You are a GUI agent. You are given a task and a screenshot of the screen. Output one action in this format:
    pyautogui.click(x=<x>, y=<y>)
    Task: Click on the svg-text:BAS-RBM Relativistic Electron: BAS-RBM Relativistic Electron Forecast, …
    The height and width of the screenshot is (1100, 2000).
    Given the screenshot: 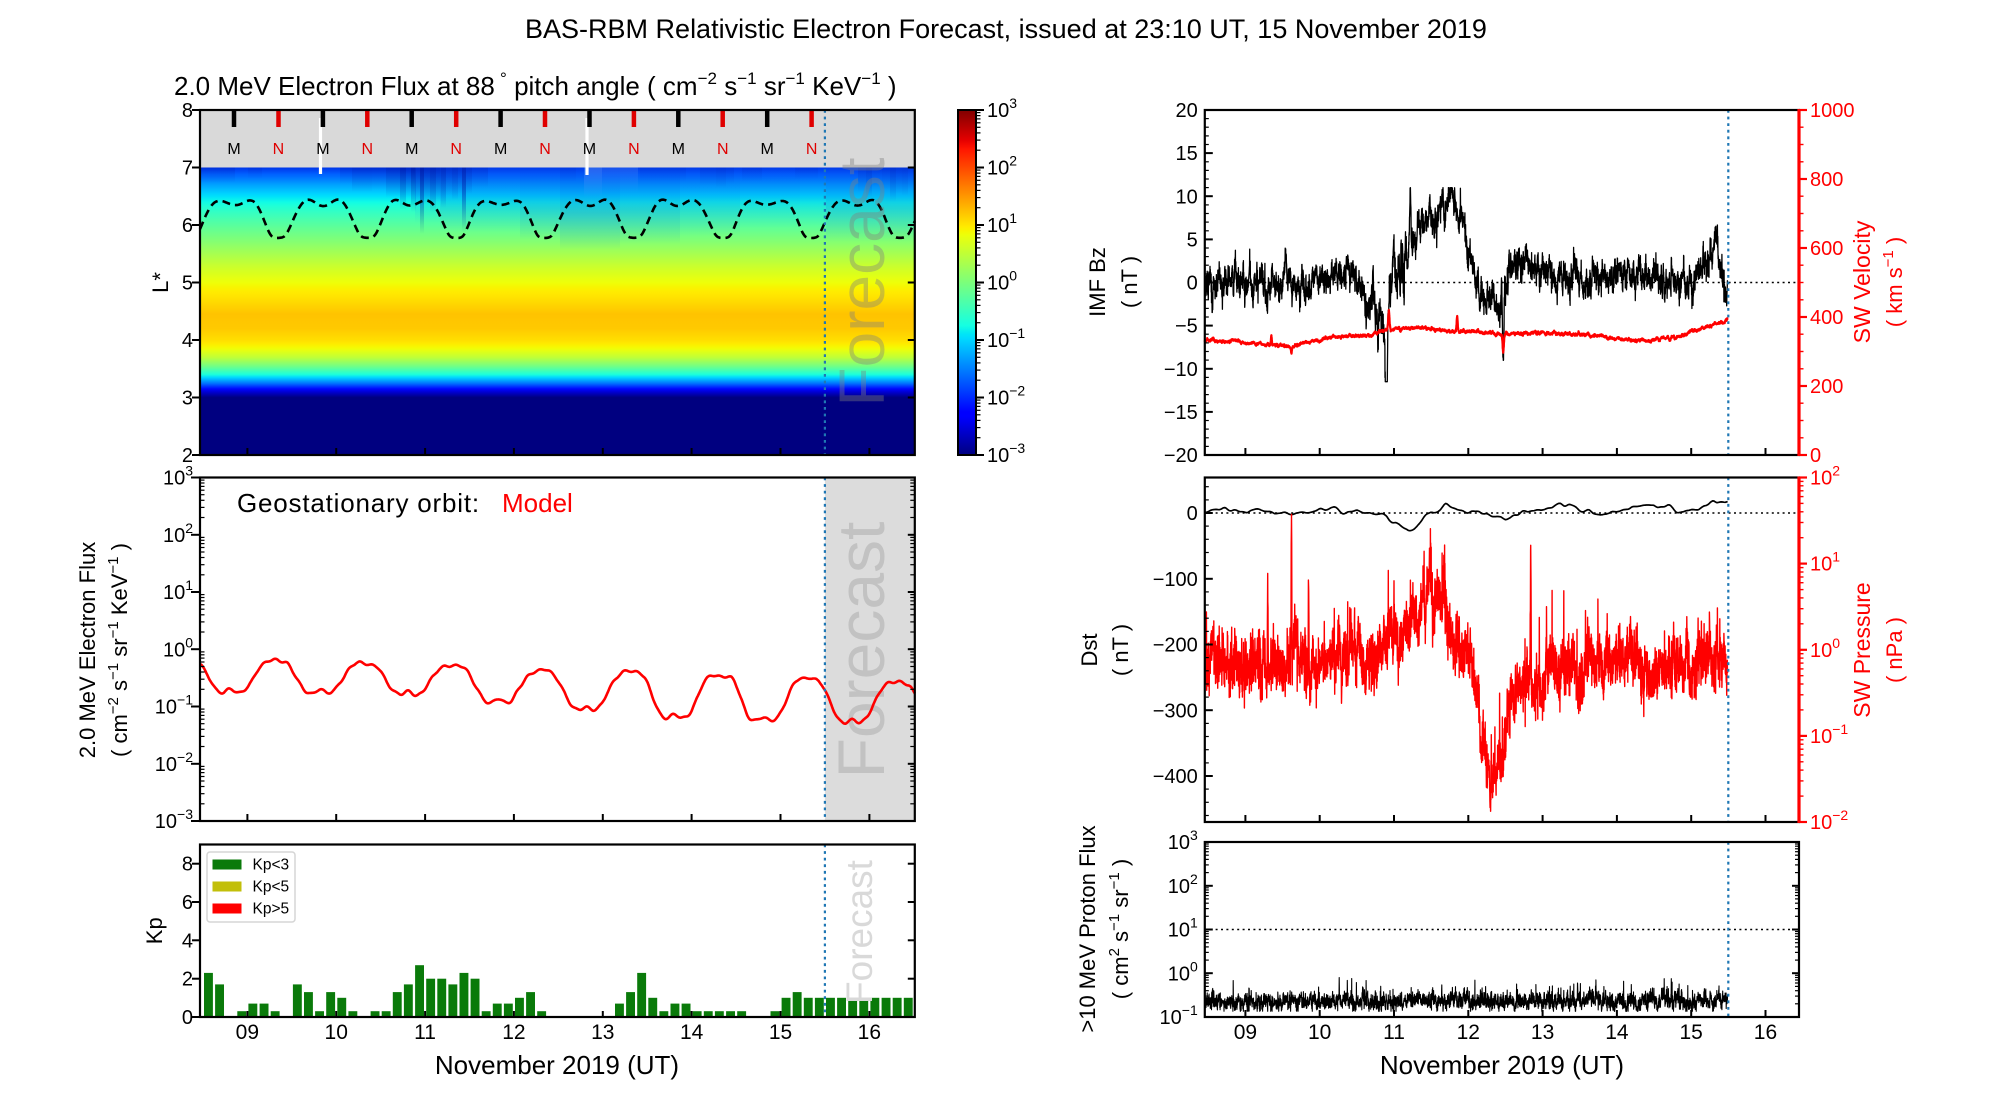 What is the action you would take?
    pyautogui.click(x=1006, y=29)
    